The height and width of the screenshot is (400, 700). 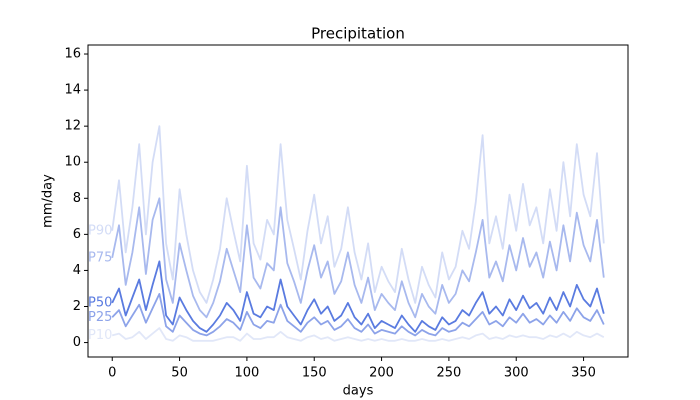 What do you see at coordinates (448, 373) in the screenshot?
I see `x-tick-label: 250` at bounding box center [448, 373].